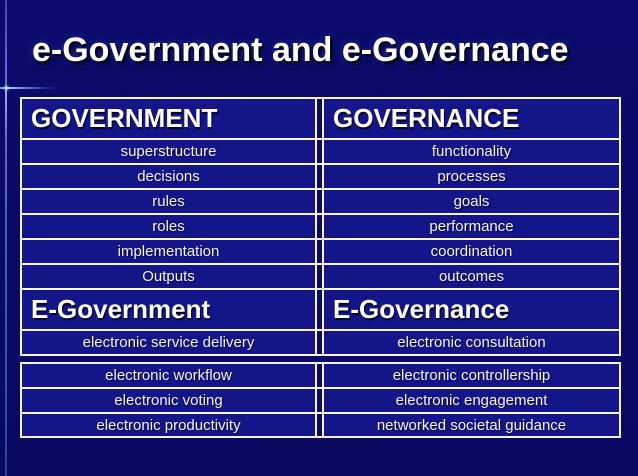 The image size is (638, 476). Describe the element at coordinates (320, 201) in the screenshot. I see `table-row: rules goals` at that location.